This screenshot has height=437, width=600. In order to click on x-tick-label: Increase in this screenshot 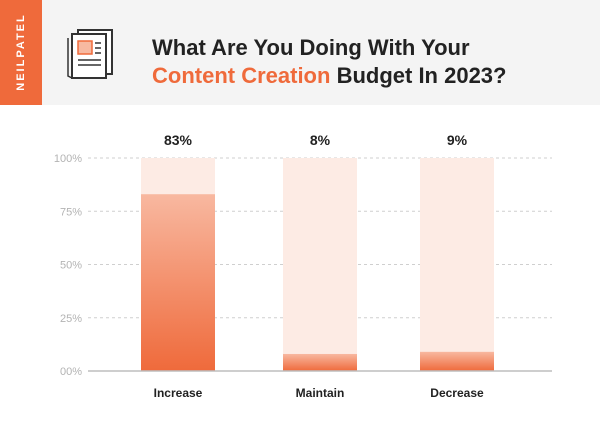, I will do `click(178, 393)`.